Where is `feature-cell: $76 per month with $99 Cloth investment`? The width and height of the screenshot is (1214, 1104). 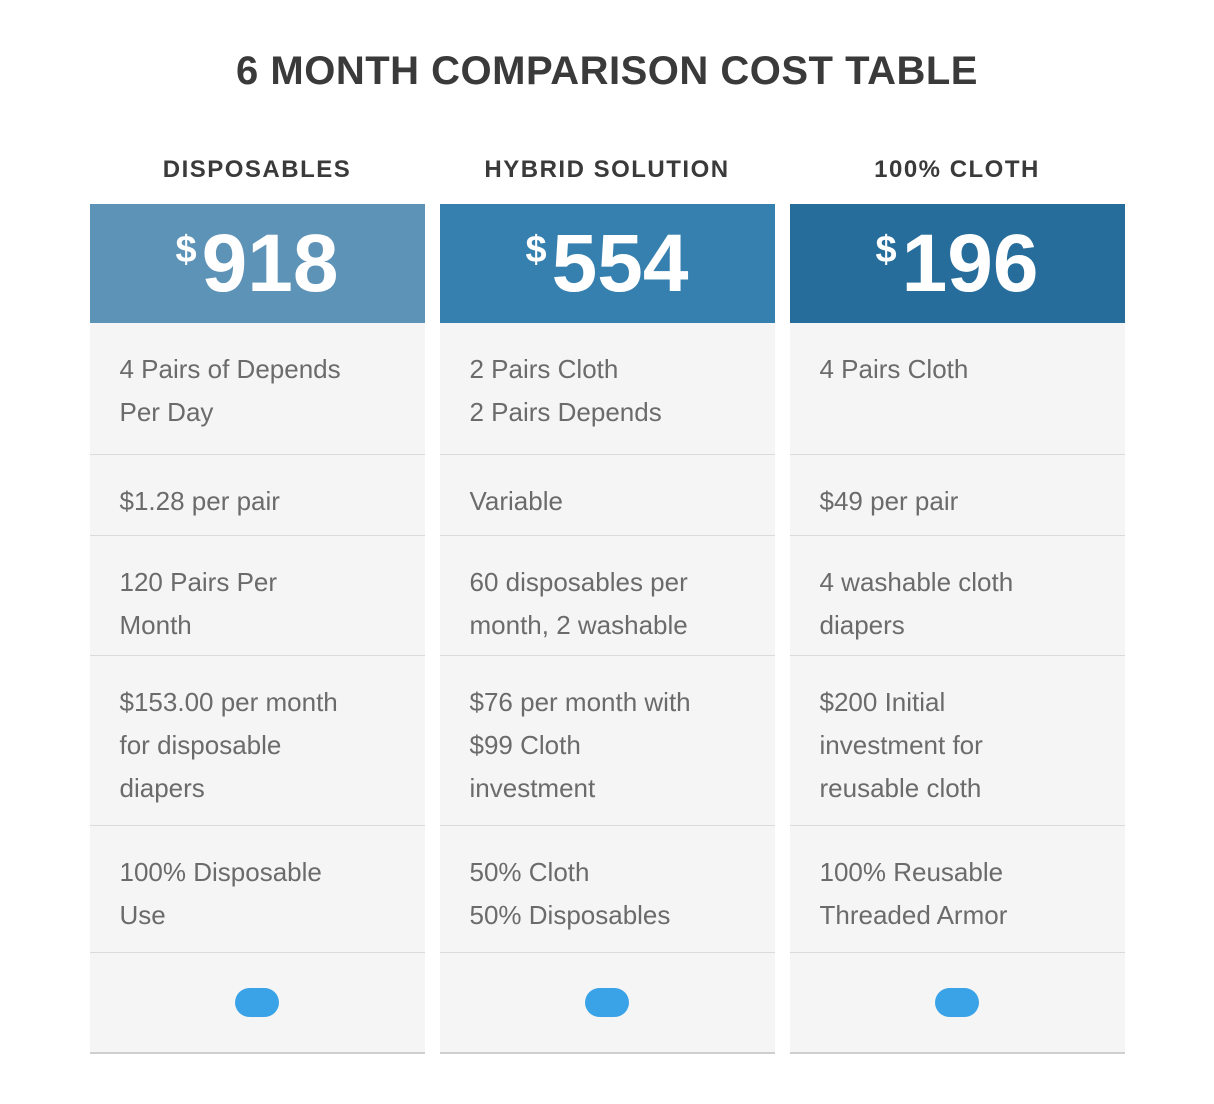 feature-cell: $76 per month with $99 Cloth investment is located at coordinates (607, 740).